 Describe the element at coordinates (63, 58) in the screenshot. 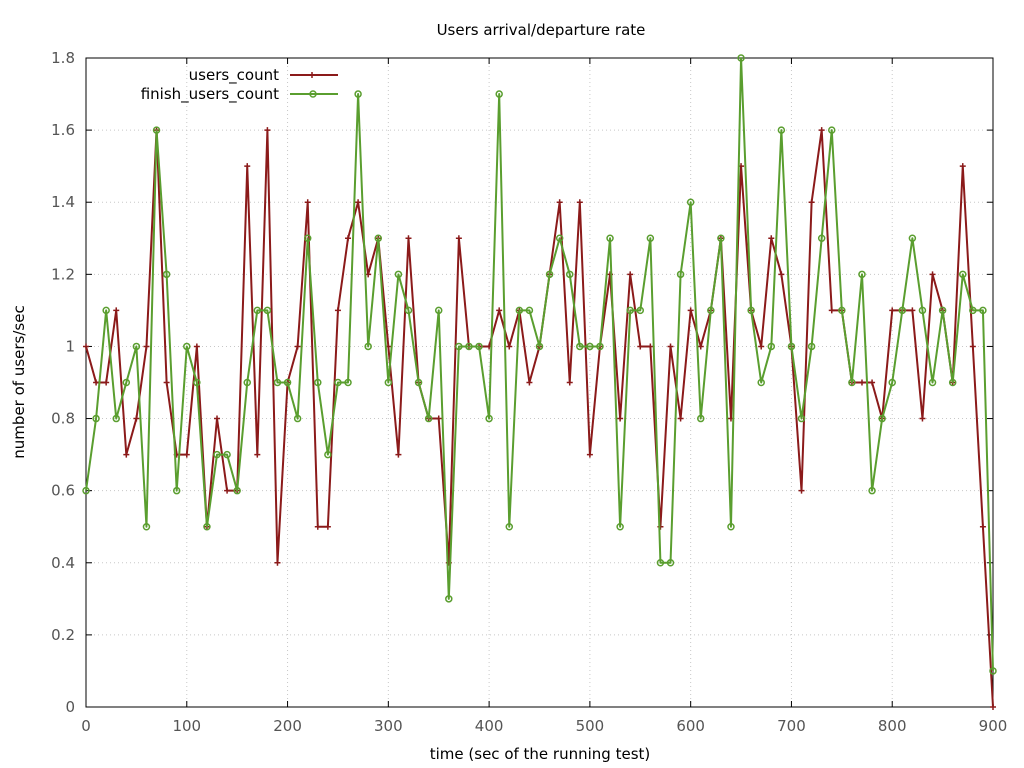

I see `y-tick-label: 1.8` at that location.